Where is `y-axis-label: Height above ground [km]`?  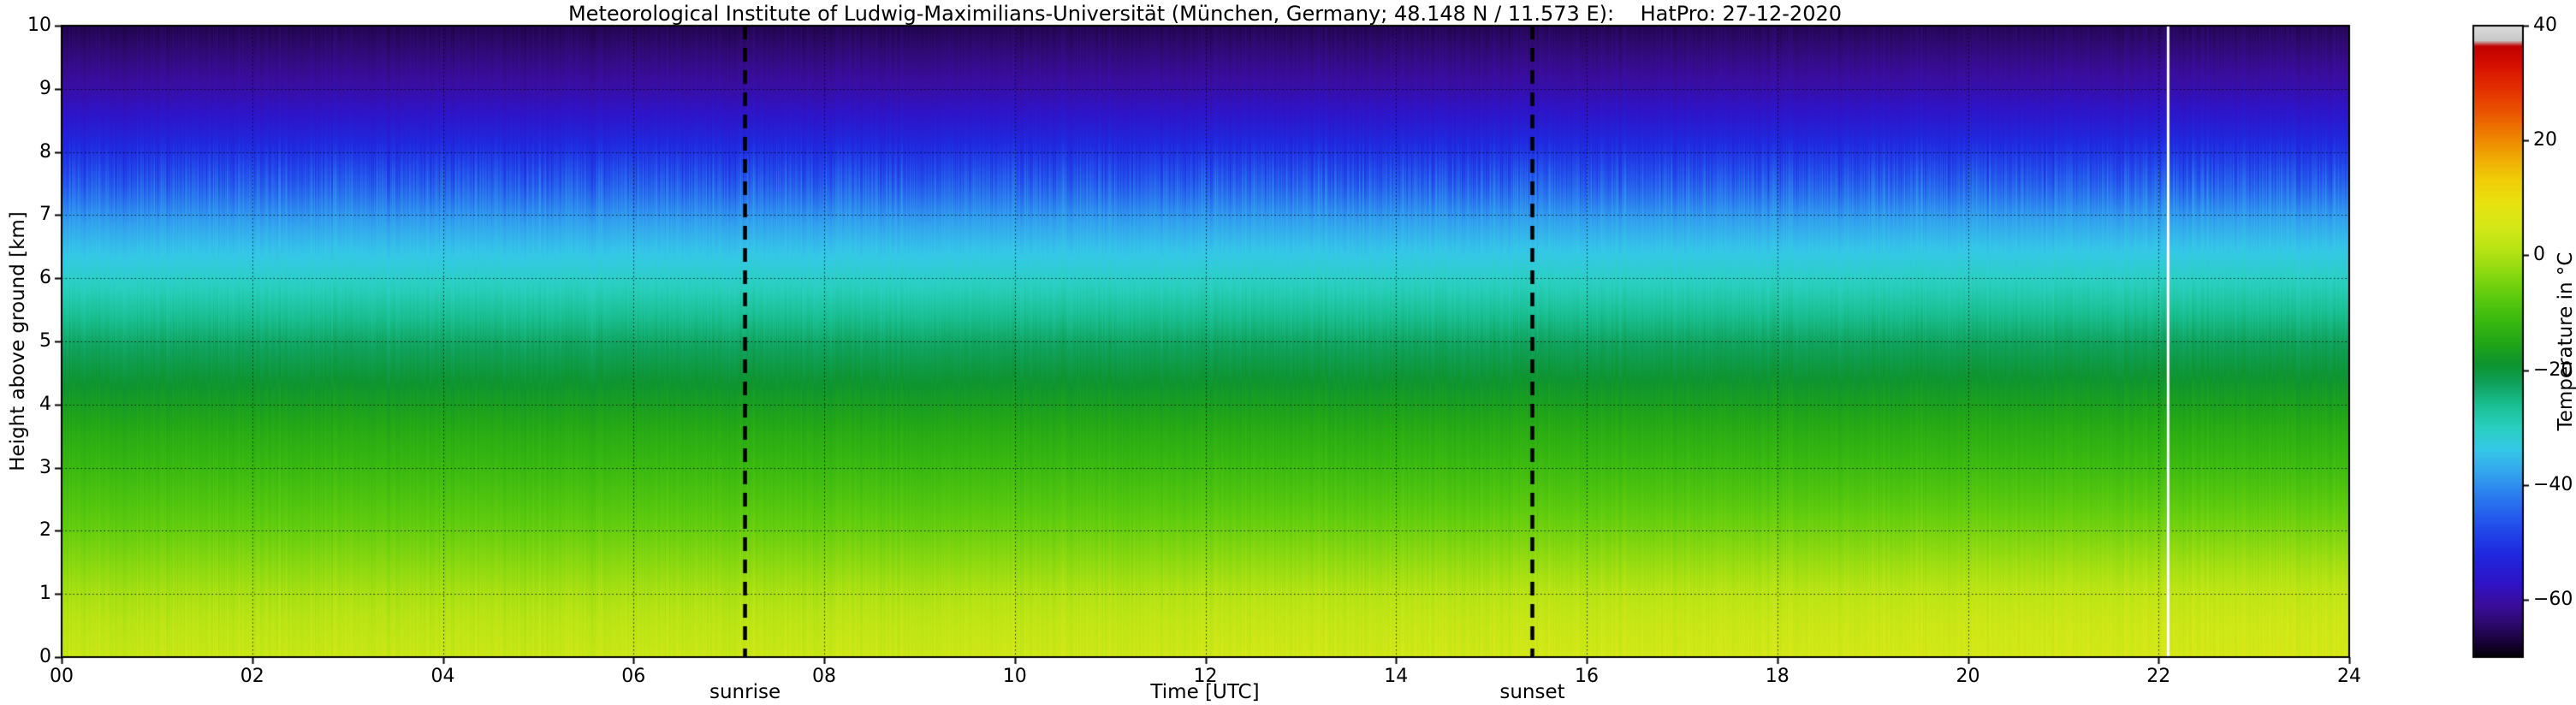
y-axis-label: Height above ground [km] is located at coordinates (18, 341).